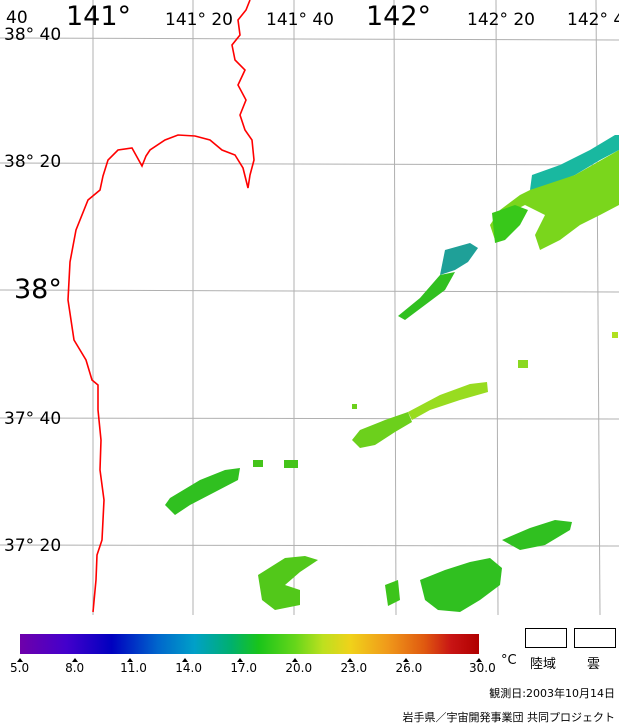 Image resolution: width=619 pixels, height=725 pixels. Describe the element at coordinates (509, 717) in the screenshot. I see `credit-text: 岩手県／宇宙開発事業団 共同プロジェクト` at that location.